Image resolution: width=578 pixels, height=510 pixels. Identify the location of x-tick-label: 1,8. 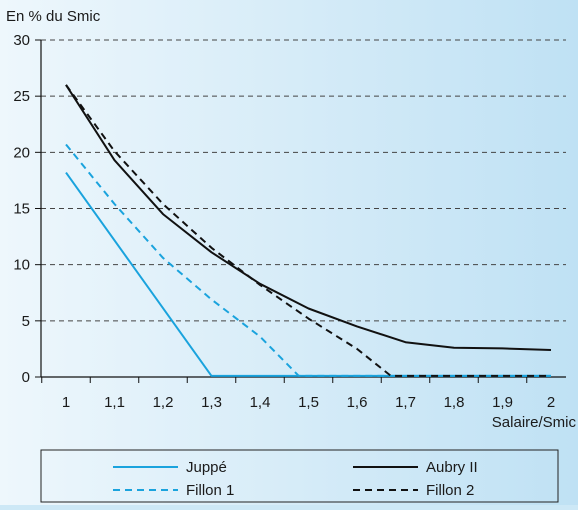
(454, 402).